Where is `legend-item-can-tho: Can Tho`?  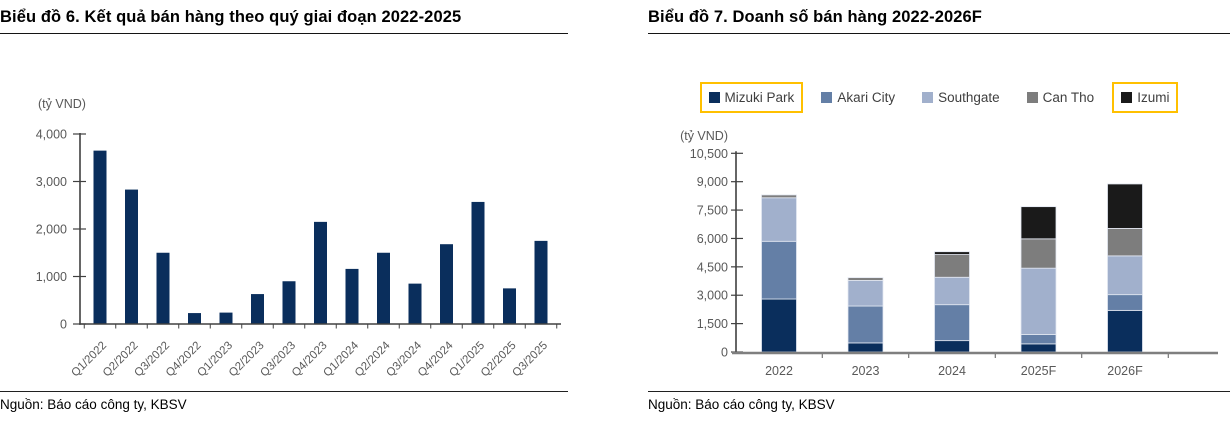
legend-item-can-tho: Can Tho is located at coordinates (1061, 97).